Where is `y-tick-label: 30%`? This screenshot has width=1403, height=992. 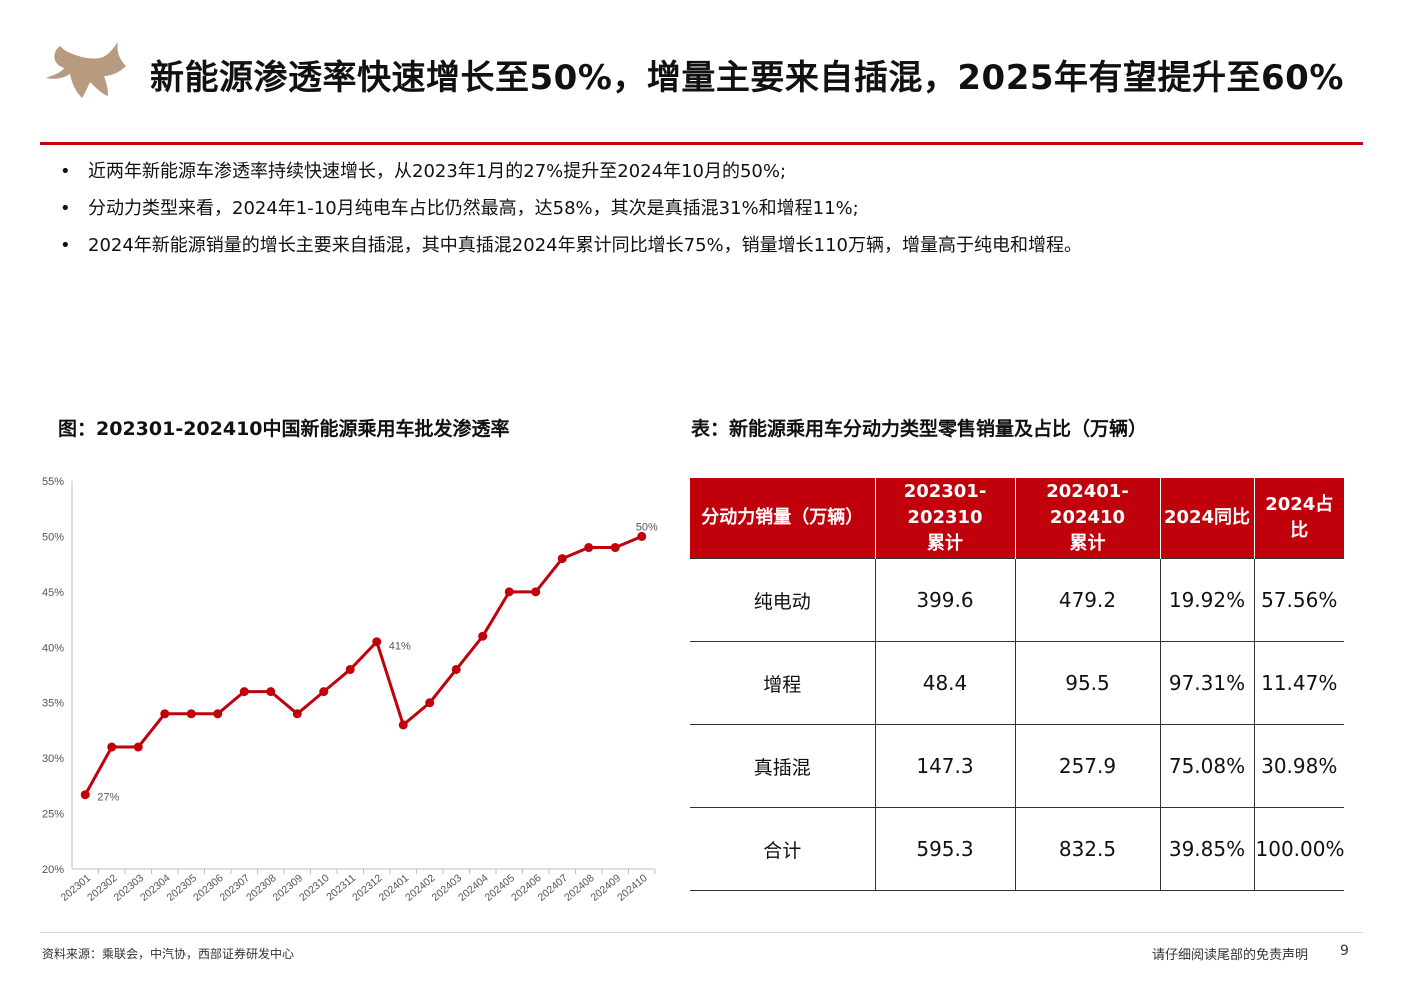 y-tick-label: 30% is located at coordinates (53, 759).